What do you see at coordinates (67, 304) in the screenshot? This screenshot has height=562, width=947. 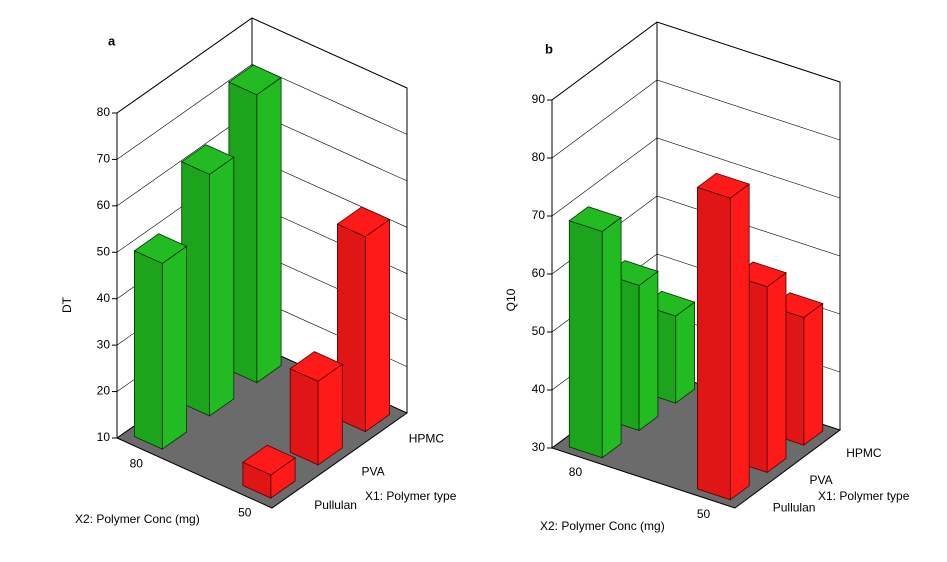 I see `z-axis-label: DT` at bounding box center [67, 304].